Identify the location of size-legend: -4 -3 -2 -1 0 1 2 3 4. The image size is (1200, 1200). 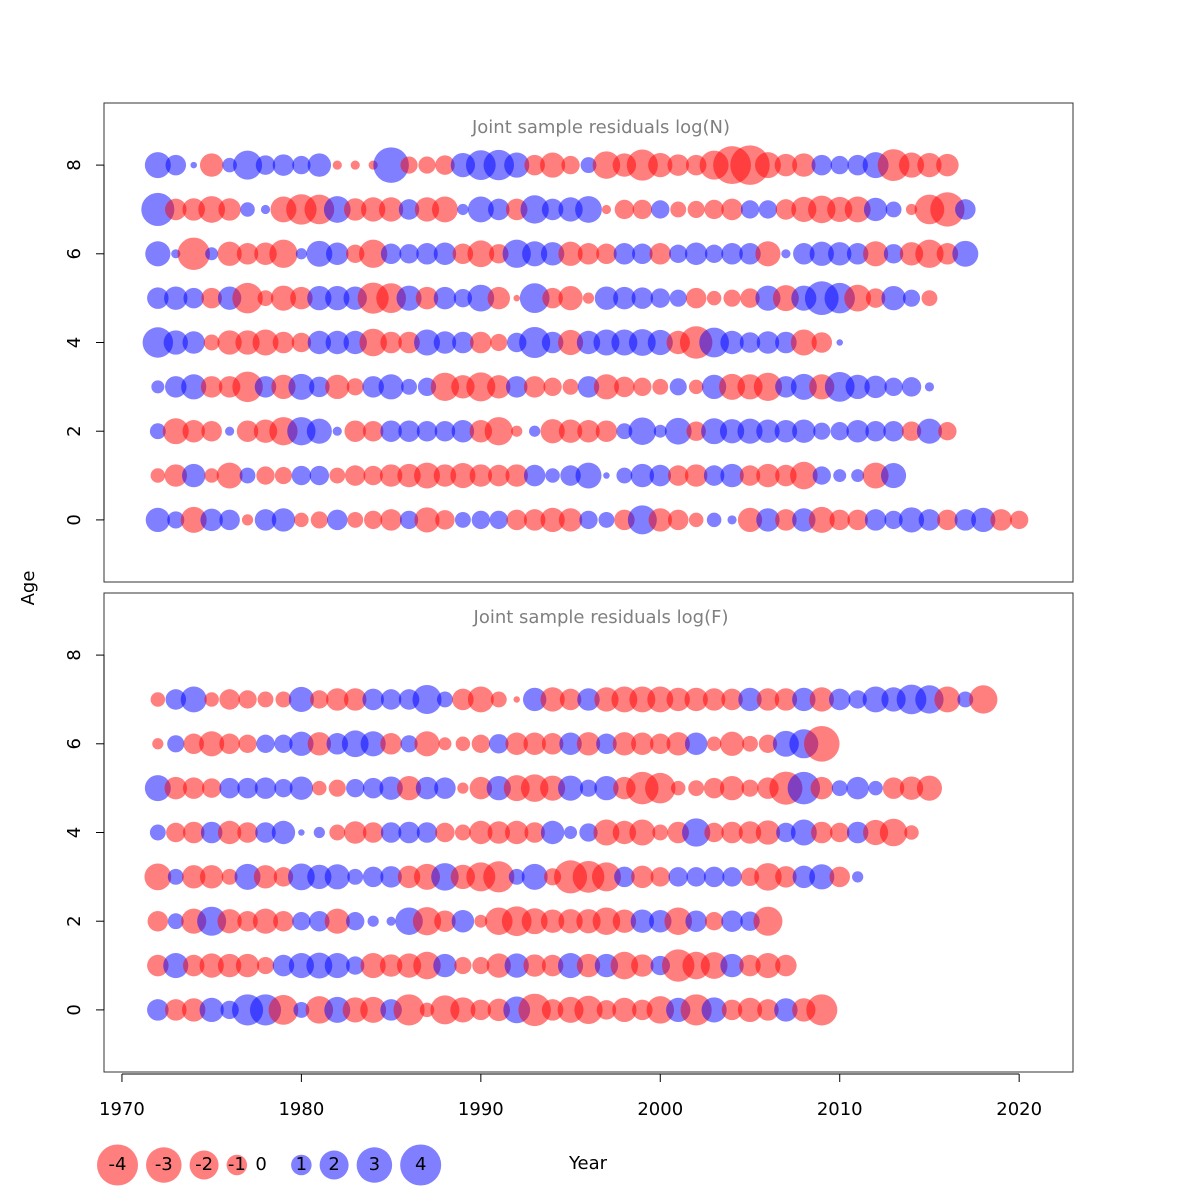
(269, 1165).